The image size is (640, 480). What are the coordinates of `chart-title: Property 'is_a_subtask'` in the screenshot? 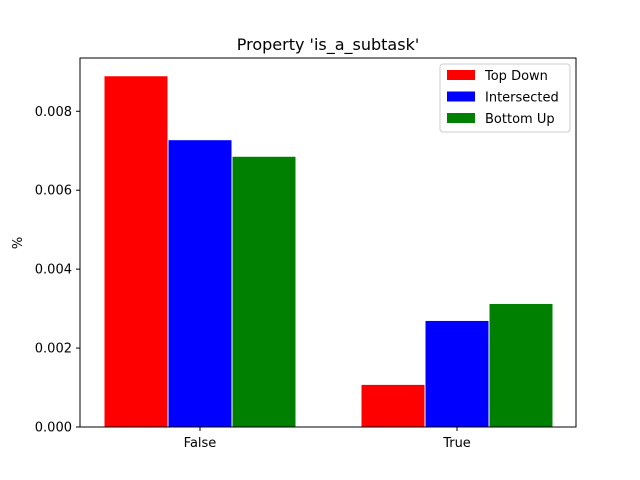 It's located at (328, 45).